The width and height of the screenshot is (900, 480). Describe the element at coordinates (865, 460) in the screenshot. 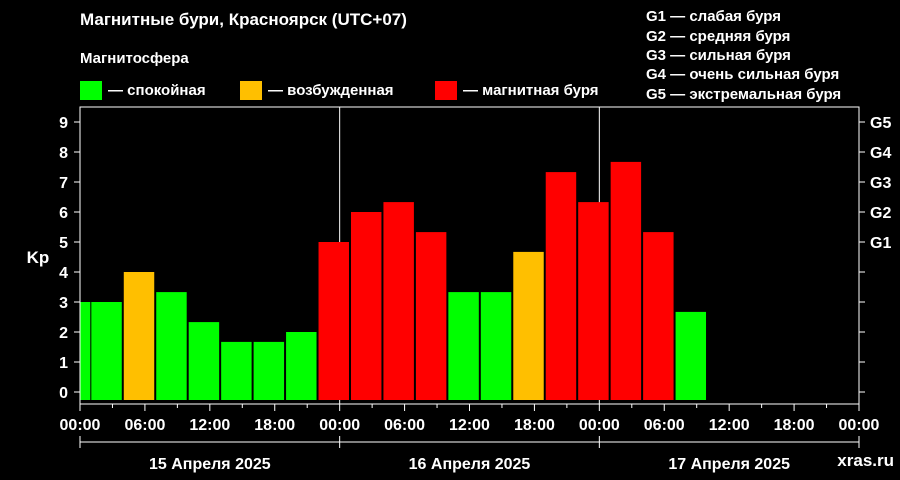

I see `watermark: xras.ru` at that location.